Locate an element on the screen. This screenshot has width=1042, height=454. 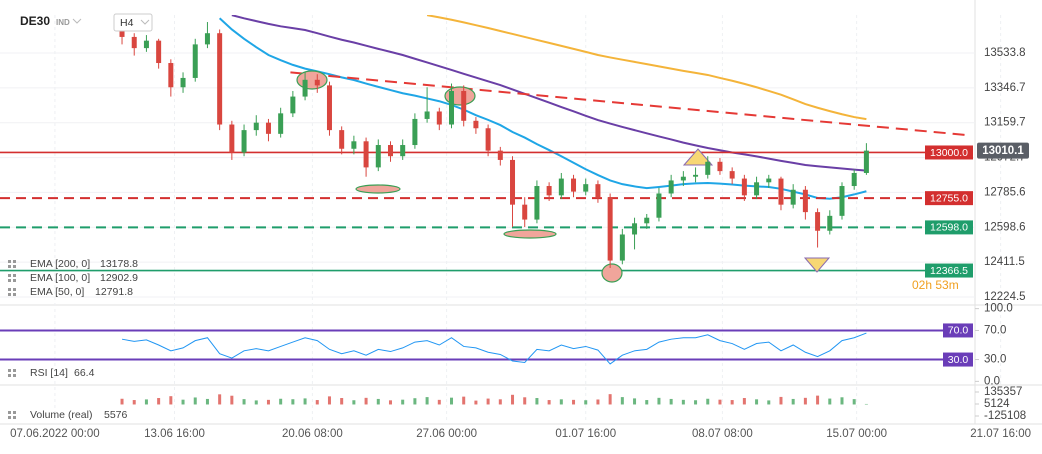
last-price-label: 13010.1 is located at coordinates (1003, 151).